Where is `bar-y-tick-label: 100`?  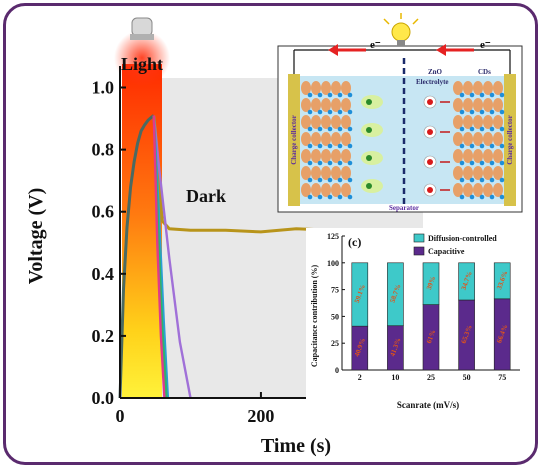 bar-y-tick-label: 100 is located at coordinates (333, 263).